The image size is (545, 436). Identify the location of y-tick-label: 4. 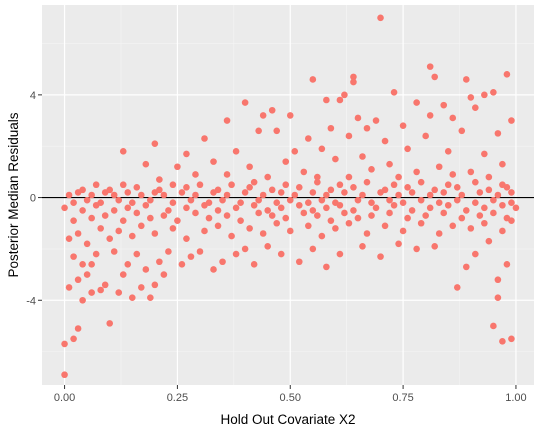
(33, 96).